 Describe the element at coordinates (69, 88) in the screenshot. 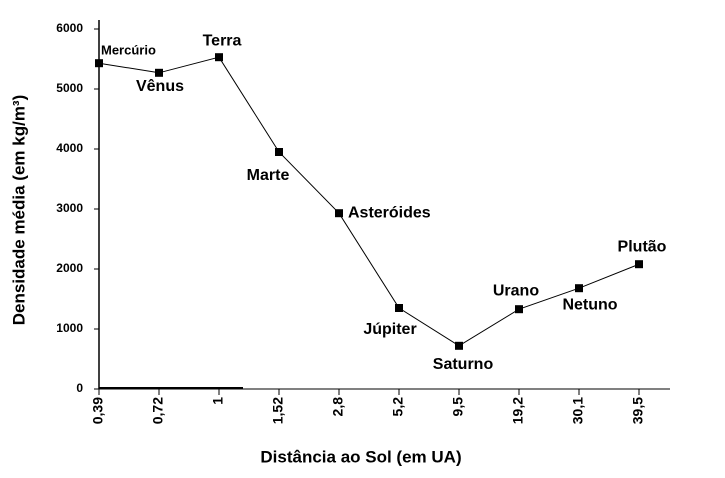

I see `y-tick-label: 5000` at that location.